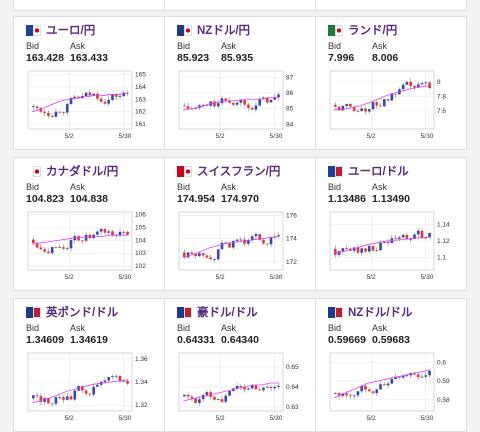 The image size is (480, 432). I want to click on pair-title: ユーロ/ドル, so click(378, 172).